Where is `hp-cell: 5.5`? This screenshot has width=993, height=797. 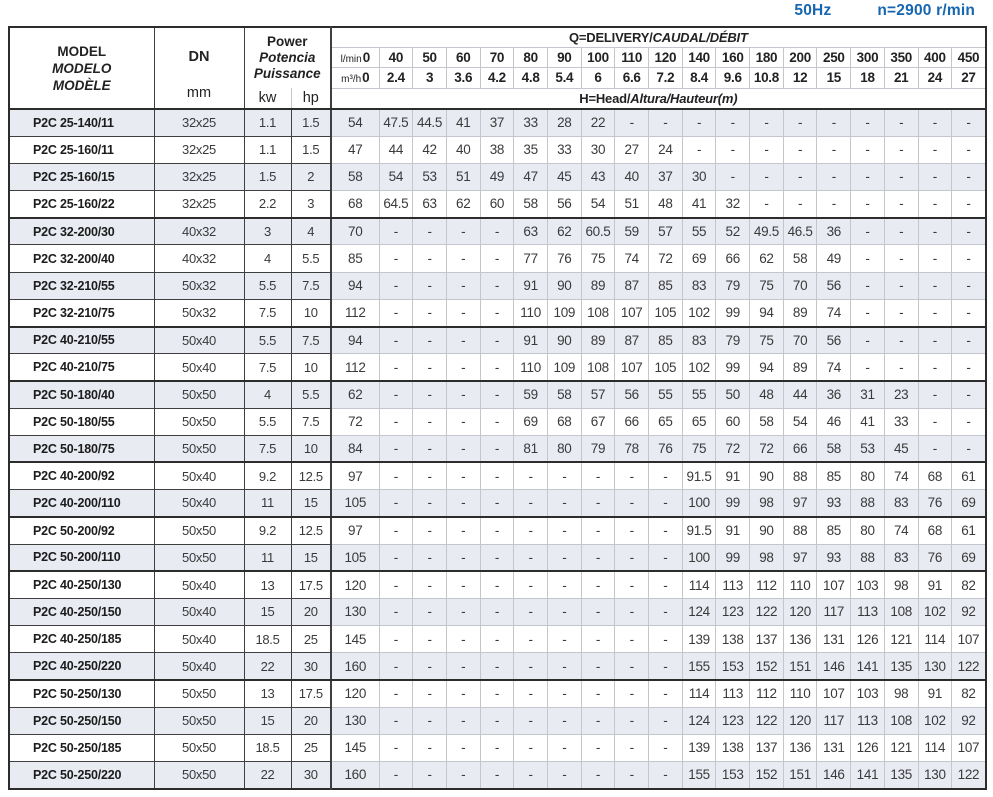
hp-cell: 5.5 is located at coordinates (311, 258).